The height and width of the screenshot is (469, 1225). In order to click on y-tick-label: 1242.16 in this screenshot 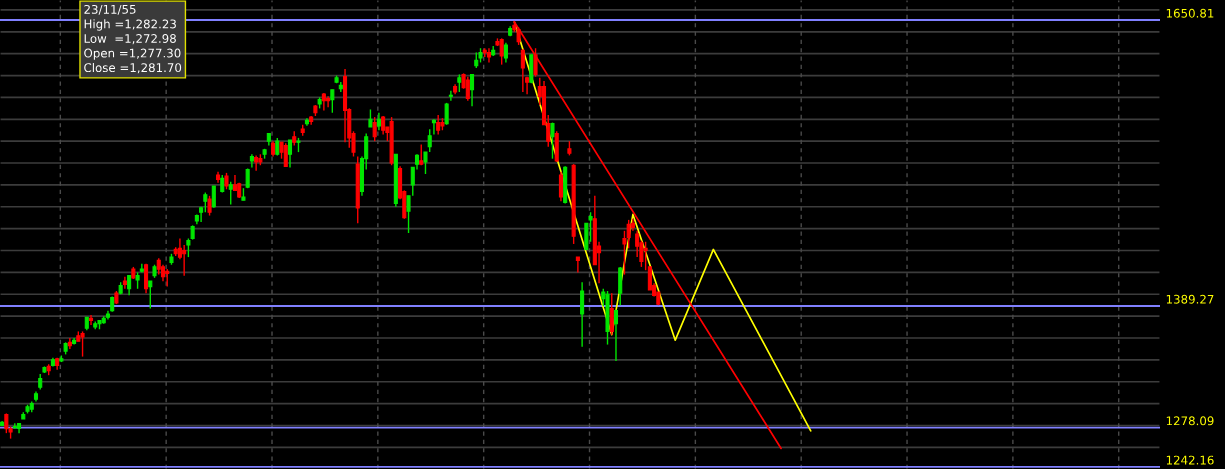, I will do `click(1190, 460)`.